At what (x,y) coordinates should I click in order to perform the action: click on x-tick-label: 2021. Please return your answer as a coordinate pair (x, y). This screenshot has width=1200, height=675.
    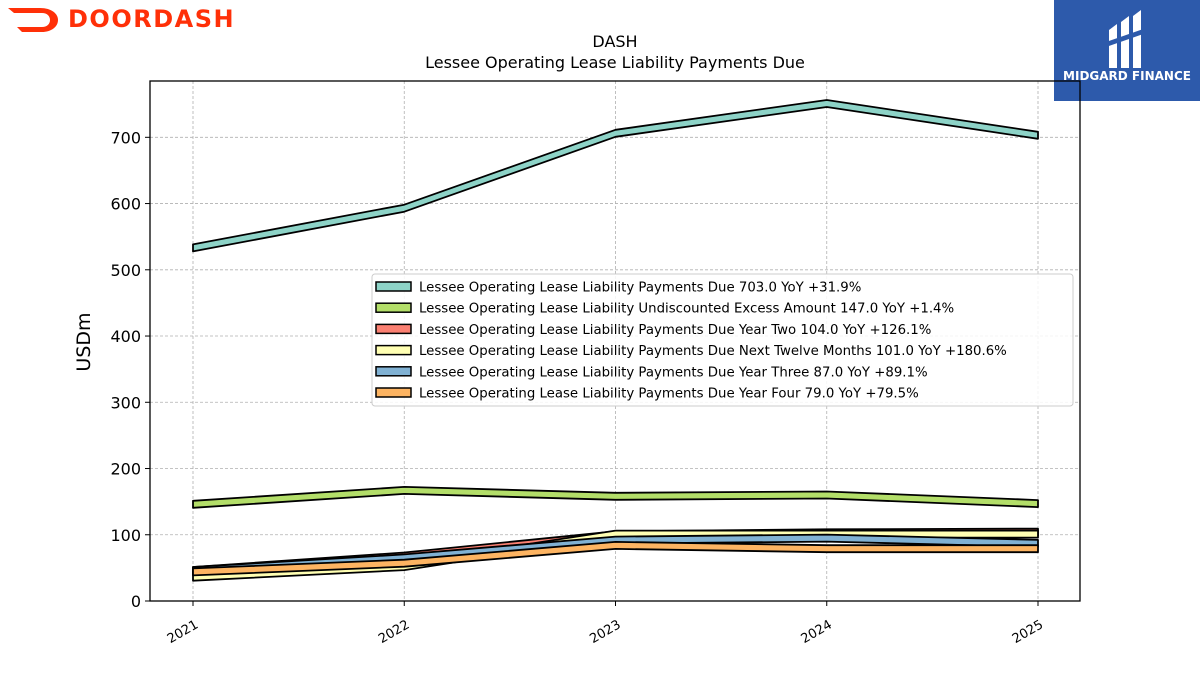
    Looking at the image, I should click on (183, 632).